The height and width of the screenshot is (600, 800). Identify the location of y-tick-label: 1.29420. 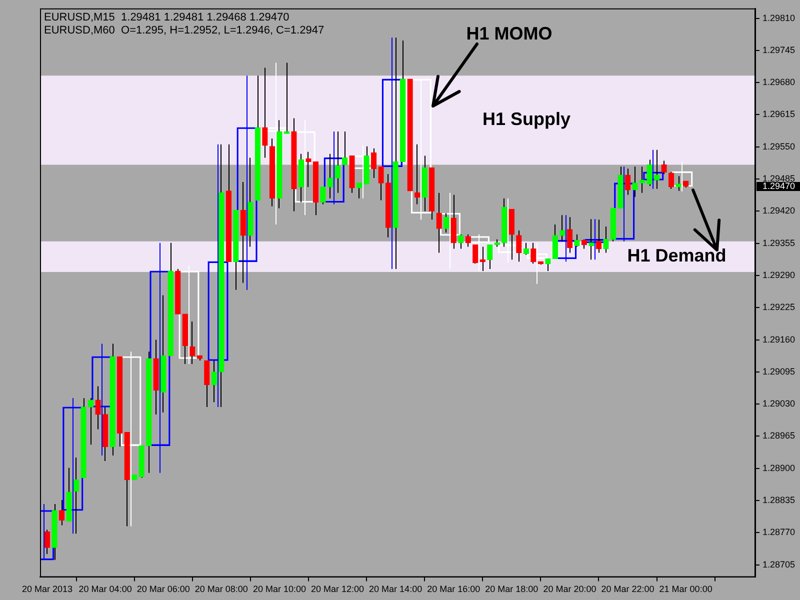
(779, 211).